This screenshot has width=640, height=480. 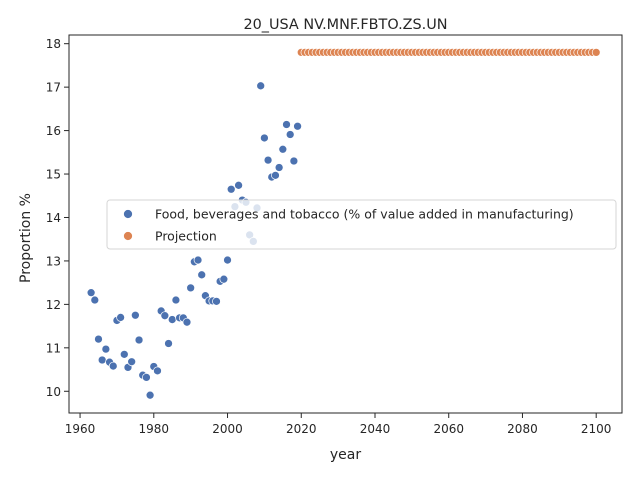 I want to click on legend-box, so click(x=361, y=224).